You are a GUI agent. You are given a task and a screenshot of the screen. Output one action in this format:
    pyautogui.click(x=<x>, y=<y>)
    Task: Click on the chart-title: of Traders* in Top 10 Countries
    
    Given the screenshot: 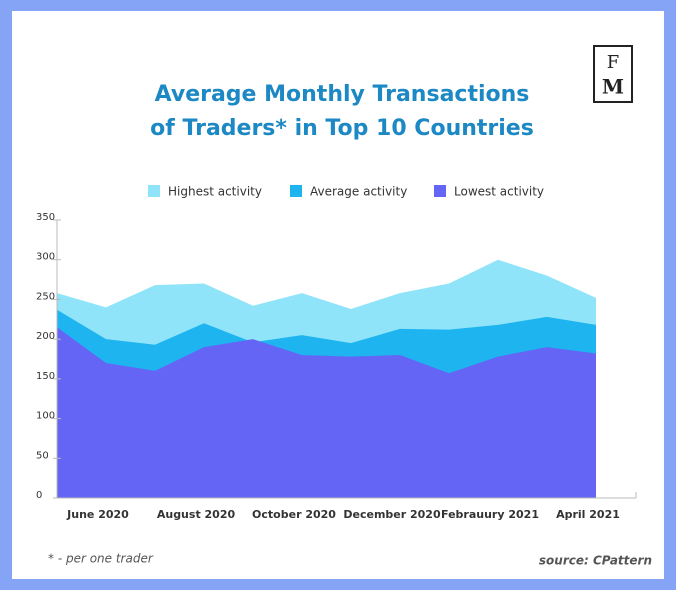 What is the action you would take?
    pyautogui.click(x=342, y=128)
    